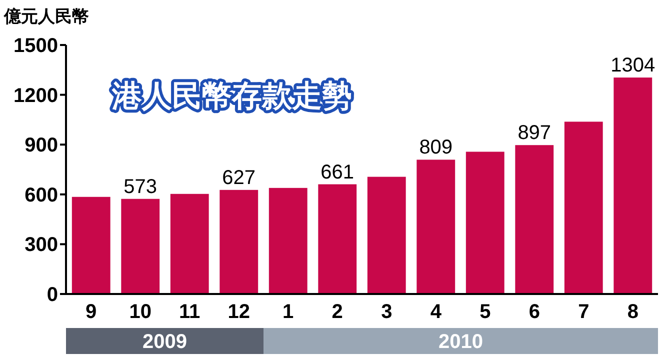  I want to click on x-tick-label: 10, so click(140, 312).